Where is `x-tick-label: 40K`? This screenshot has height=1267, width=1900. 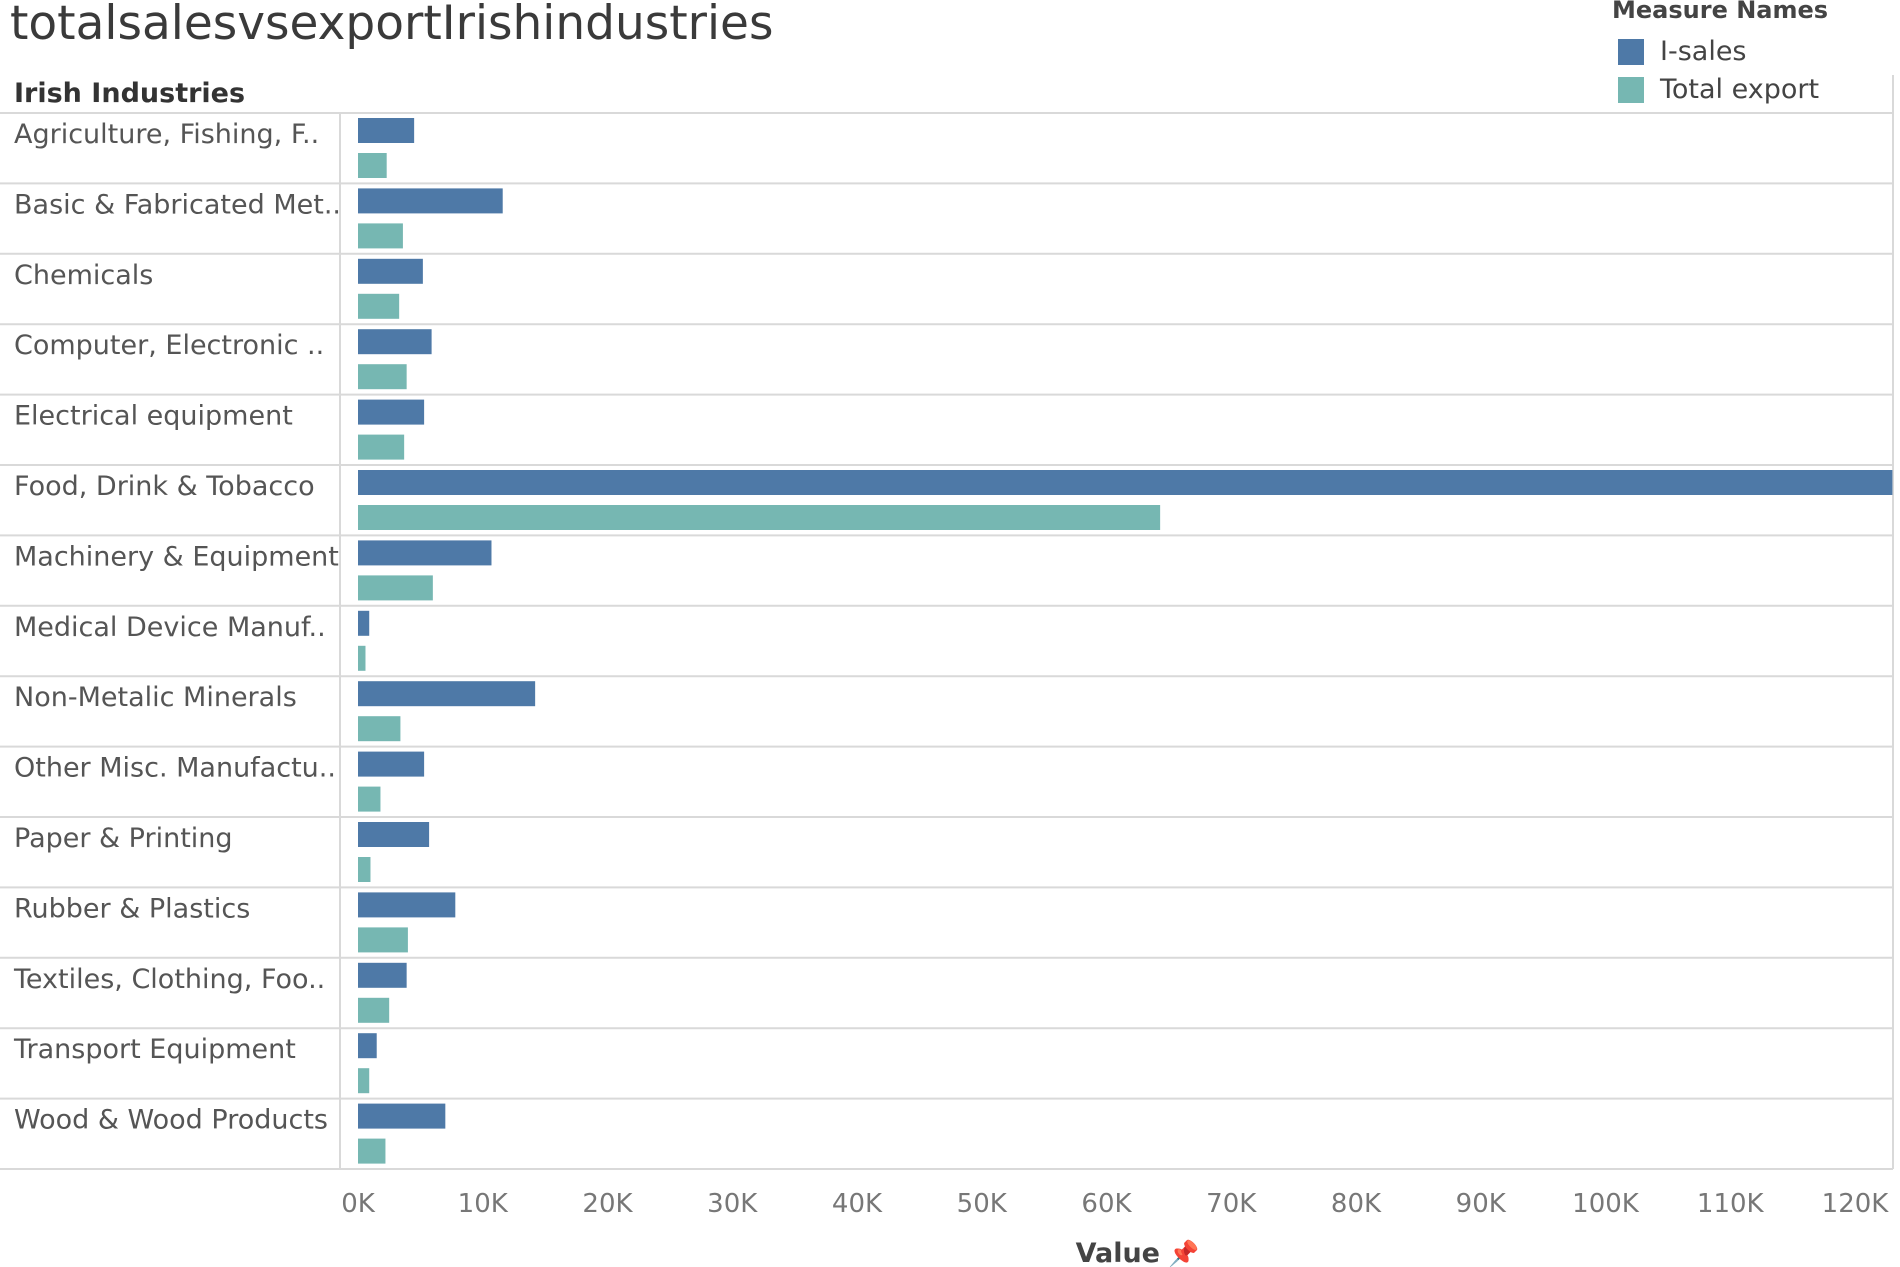 x-tick-label: 40K is located at coordinates (857, 1204).